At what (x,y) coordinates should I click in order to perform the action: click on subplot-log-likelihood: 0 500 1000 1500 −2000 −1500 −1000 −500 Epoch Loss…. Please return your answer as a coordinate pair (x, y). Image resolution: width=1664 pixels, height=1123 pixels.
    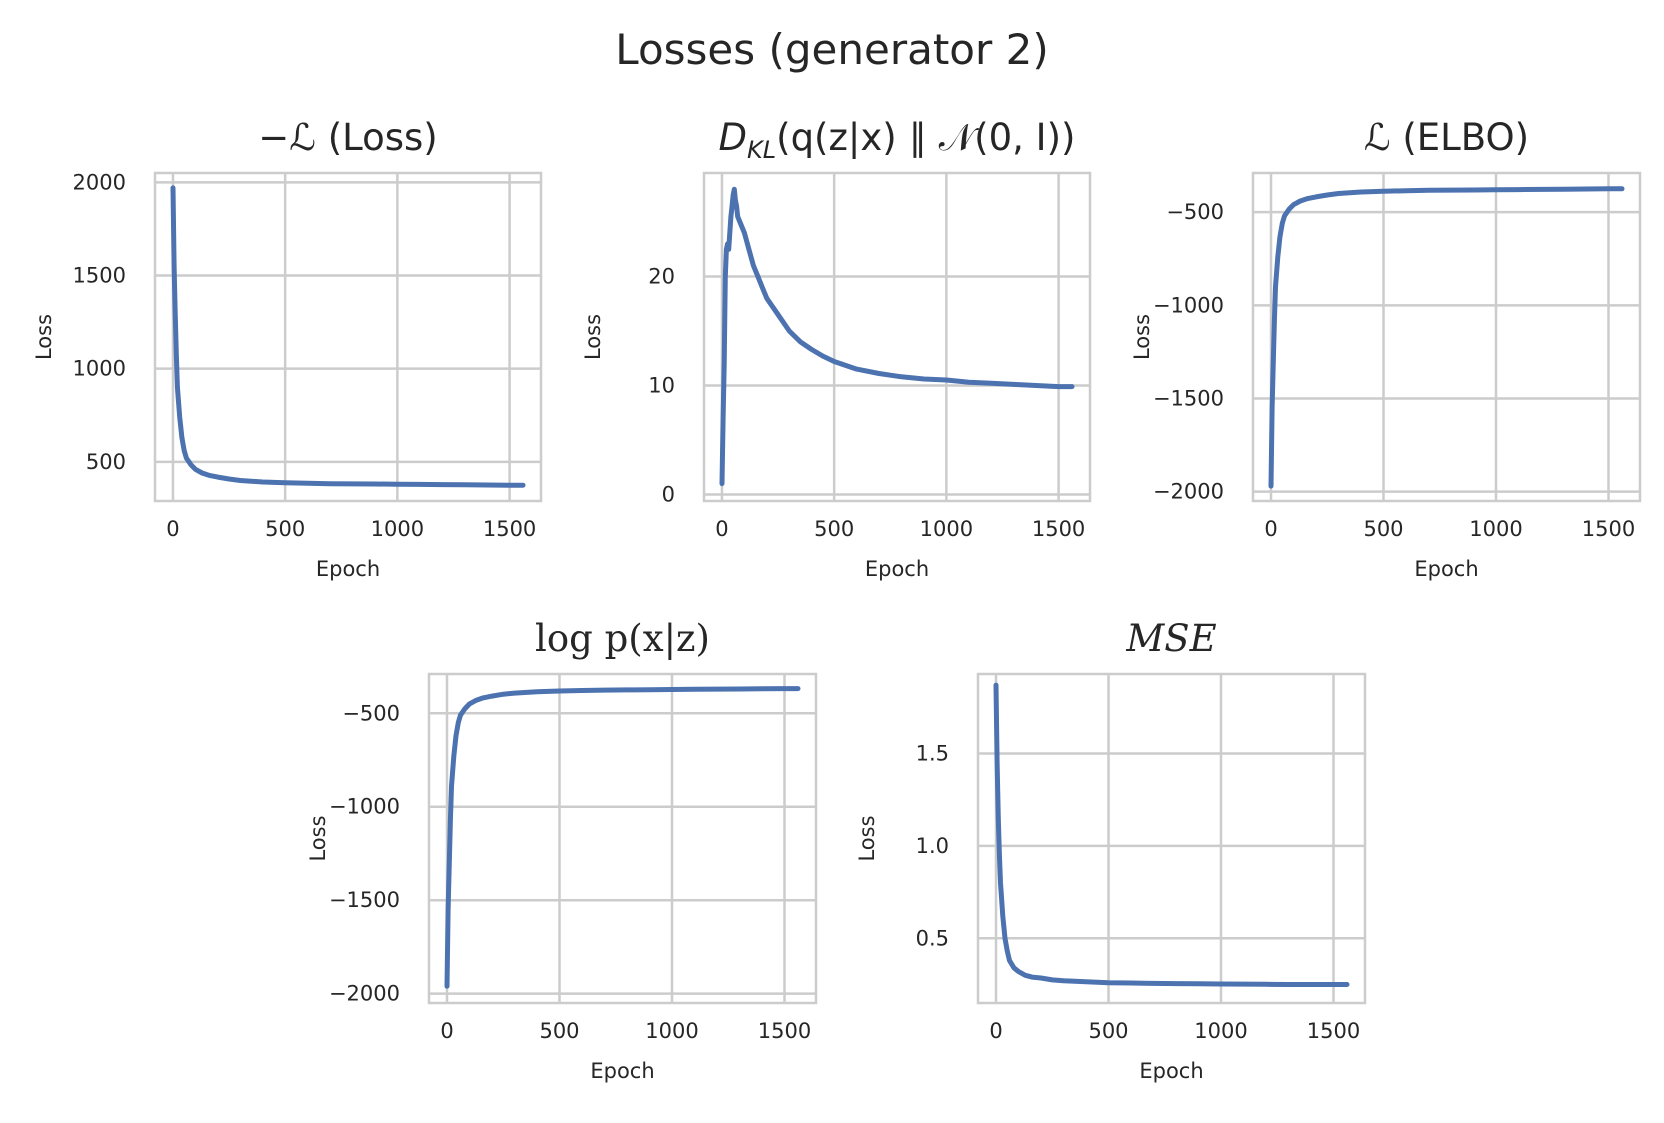
    Looking at the image, I should click on (562, 850).